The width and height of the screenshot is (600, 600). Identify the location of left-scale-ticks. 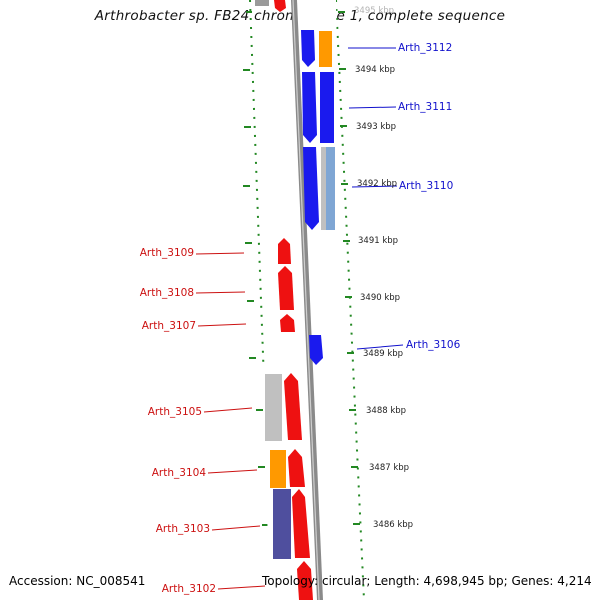
(256, 268).